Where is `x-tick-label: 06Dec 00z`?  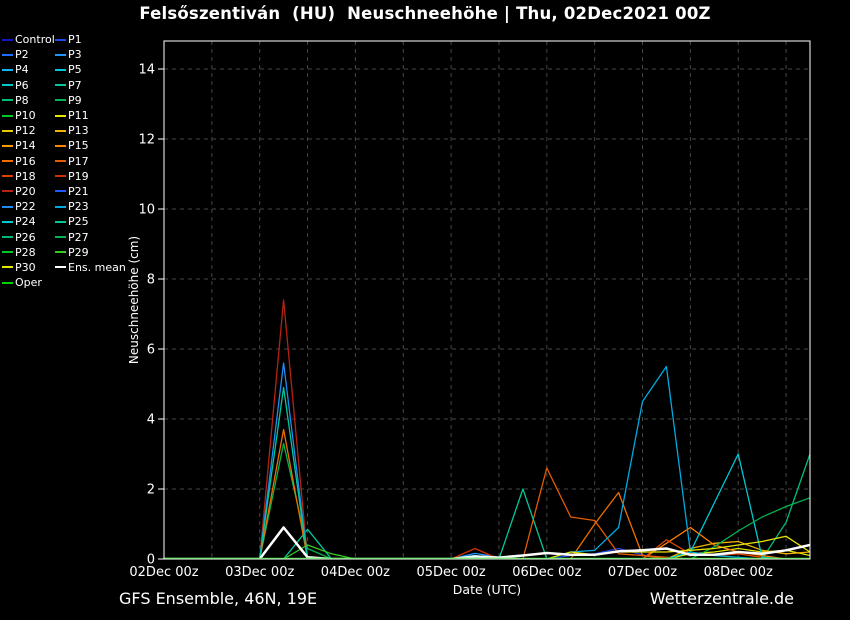 x-tick-label: 06Dec 00z is located at coordinates (546, 572).